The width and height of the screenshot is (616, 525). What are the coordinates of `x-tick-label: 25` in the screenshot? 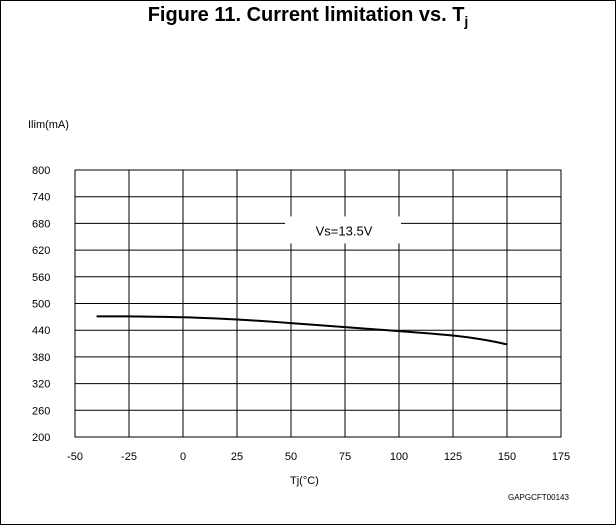 It's located at (237, 457).